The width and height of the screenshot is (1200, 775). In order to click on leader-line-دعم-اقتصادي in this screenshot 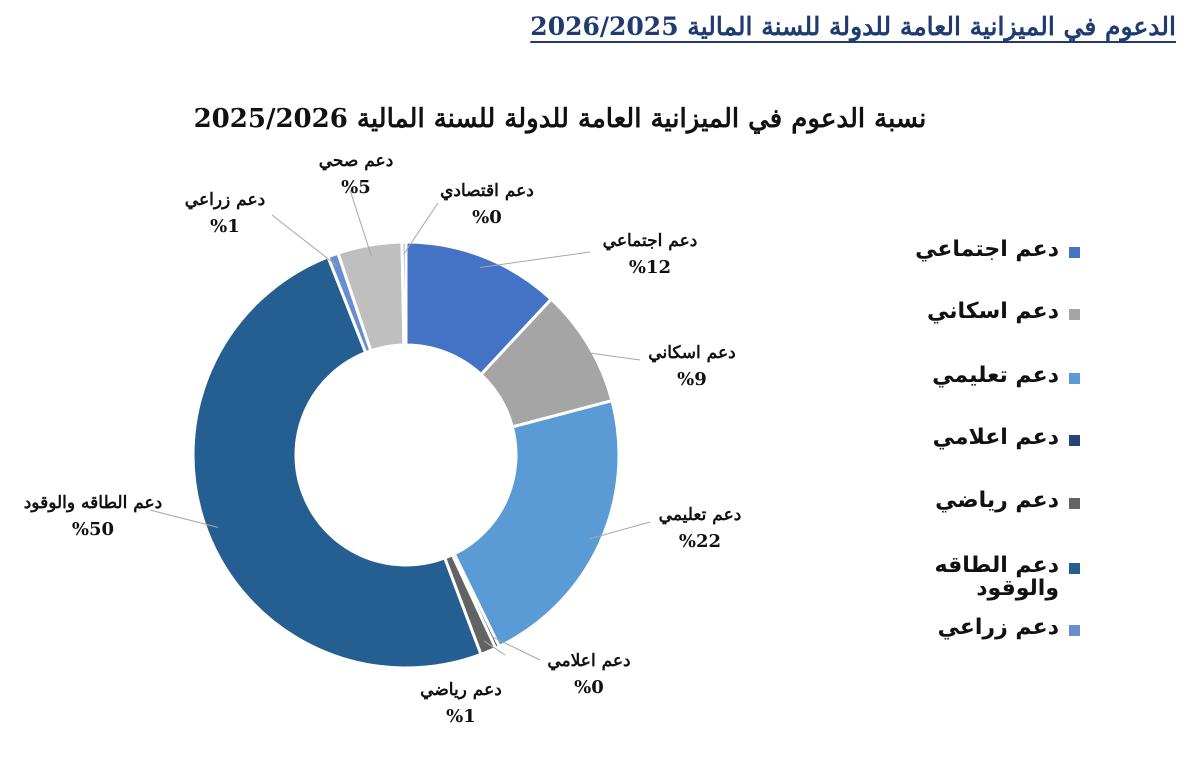, I will do `click(421, 228)`.